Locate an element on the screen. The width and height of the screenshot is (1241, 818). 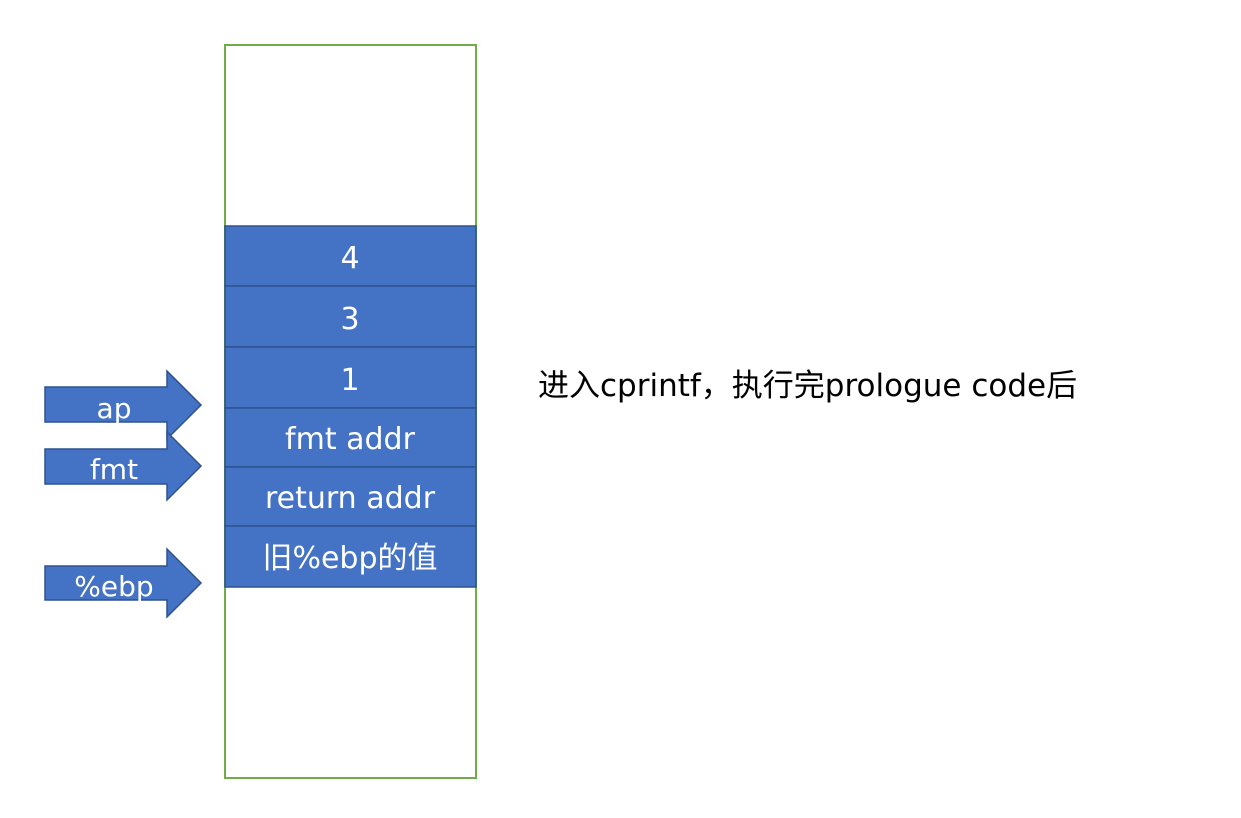
stack-cell-label: 旧%ebp的值 is located at coordinates (349, 558).